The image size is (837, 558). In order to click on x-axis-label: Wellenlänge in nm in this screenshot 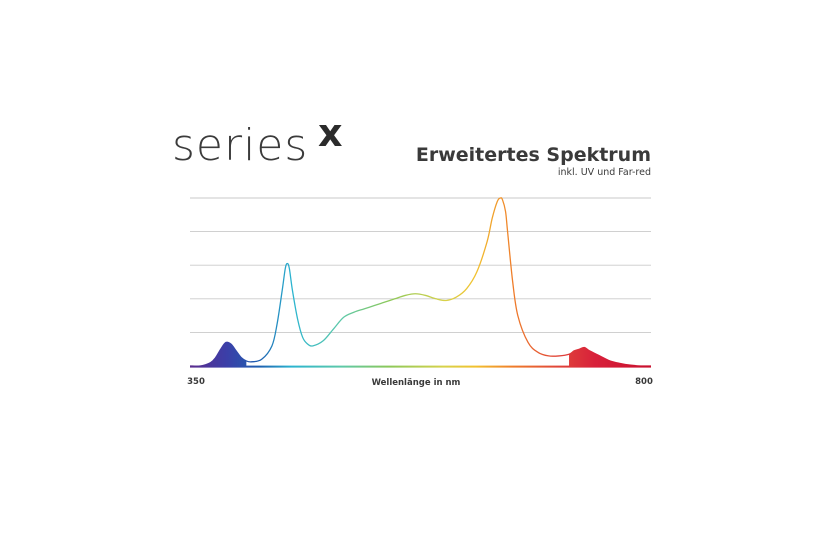, I will do `click(416, 383)`.